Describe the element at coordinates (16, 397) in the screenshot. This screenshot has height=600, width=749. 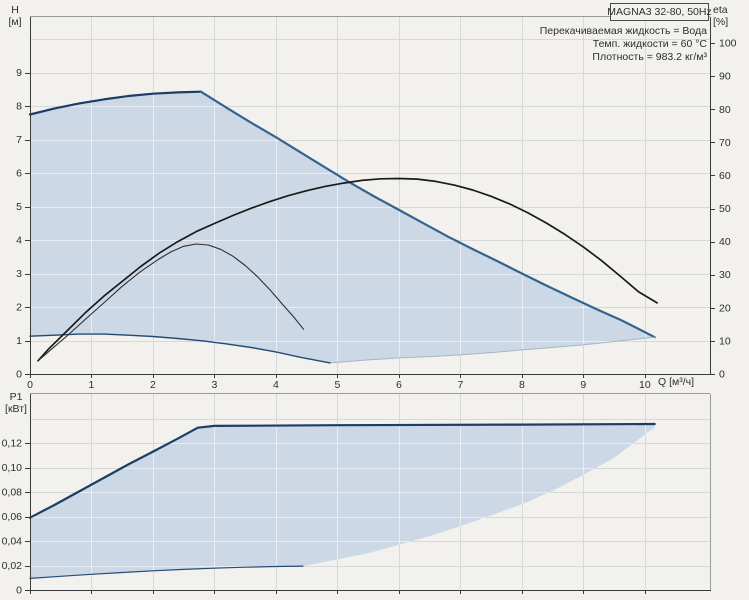
I see `p1-axis-symbol: P1` at that location.